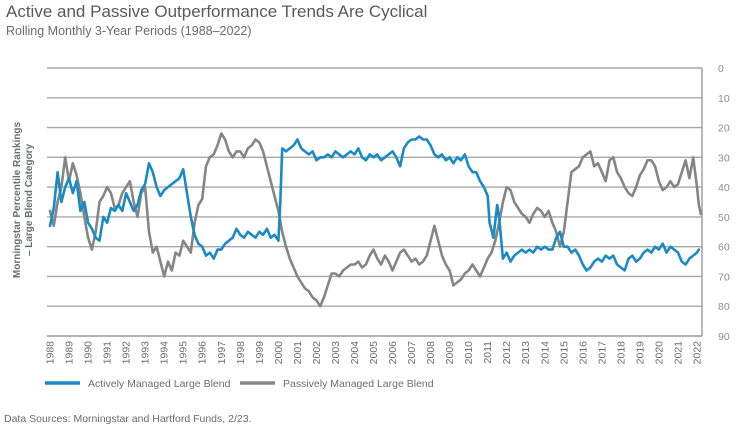  What do you see at coordinates (469, 353) in the screenshot?
I see `x-tick-label: 2010` at bounding box center [469, 353].